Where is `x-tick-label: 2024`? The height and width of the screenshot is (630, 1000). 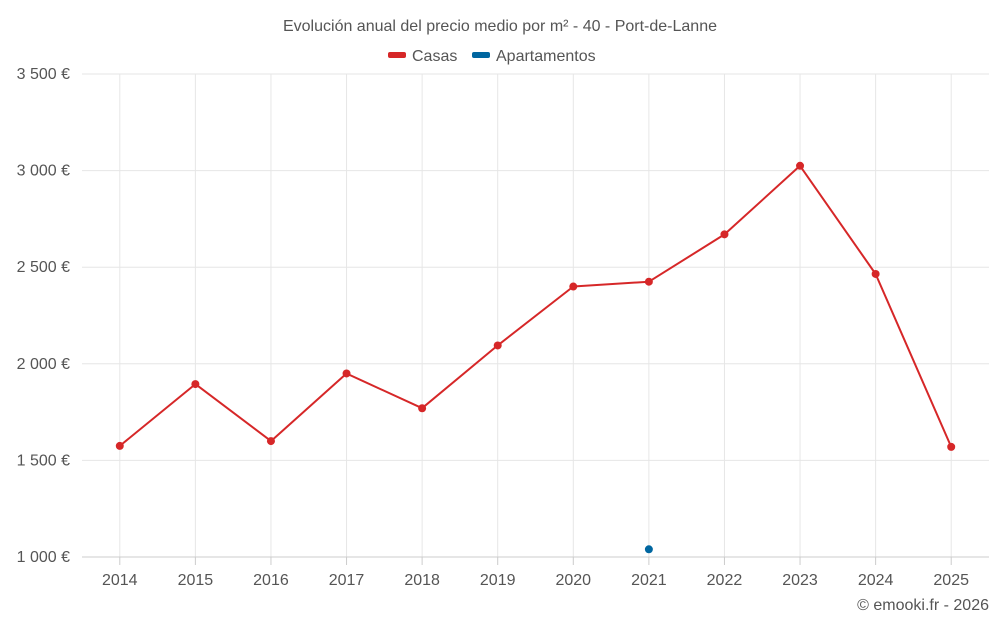 x-tick-label: 2024 is located at coordinates (876, 580).